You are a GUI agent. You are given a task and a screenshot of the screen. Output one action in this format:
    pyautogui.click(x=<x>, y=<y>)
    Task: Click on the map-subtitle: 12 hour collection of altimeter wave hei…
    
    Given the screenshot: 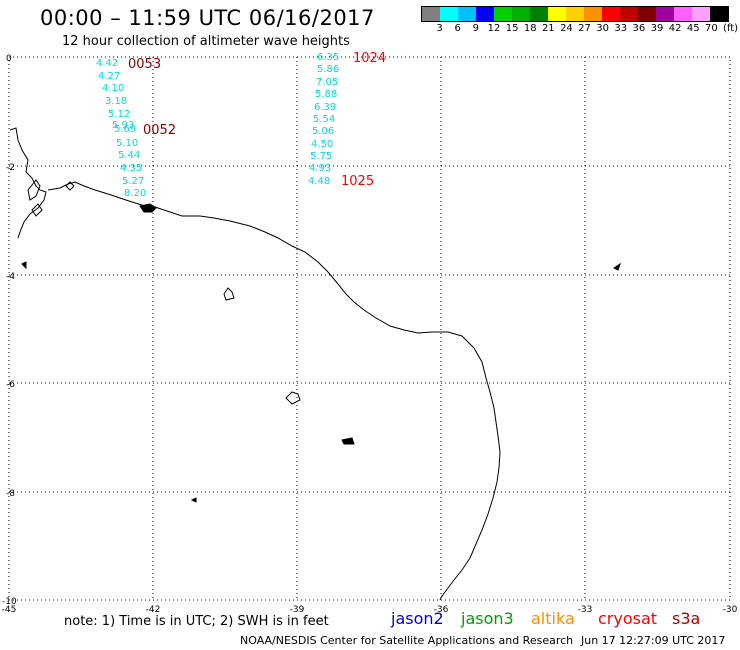 What is the action you would take?
    pyautogui.click(x=206, y=41)
    